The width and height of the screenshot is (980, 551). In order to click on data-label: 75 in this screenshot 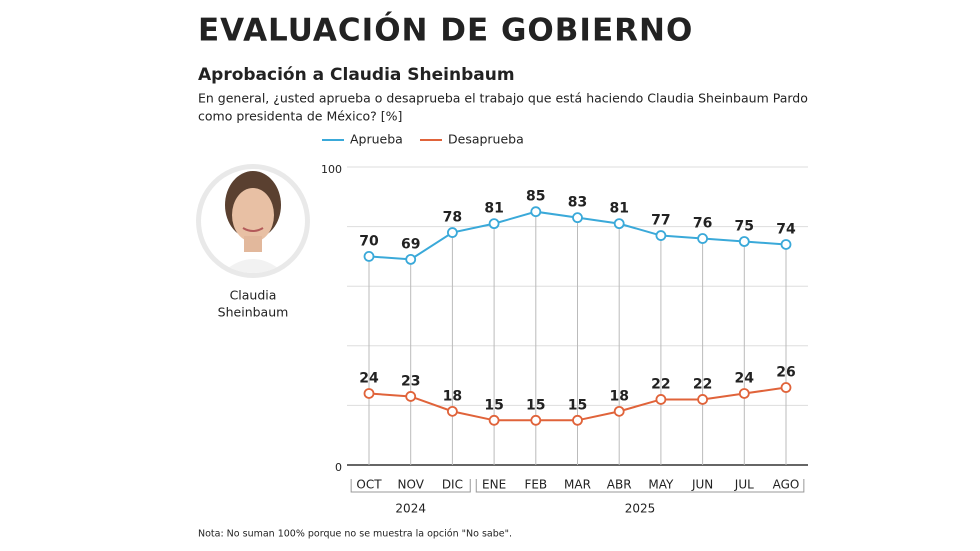, I will do `click(744, 227)`.